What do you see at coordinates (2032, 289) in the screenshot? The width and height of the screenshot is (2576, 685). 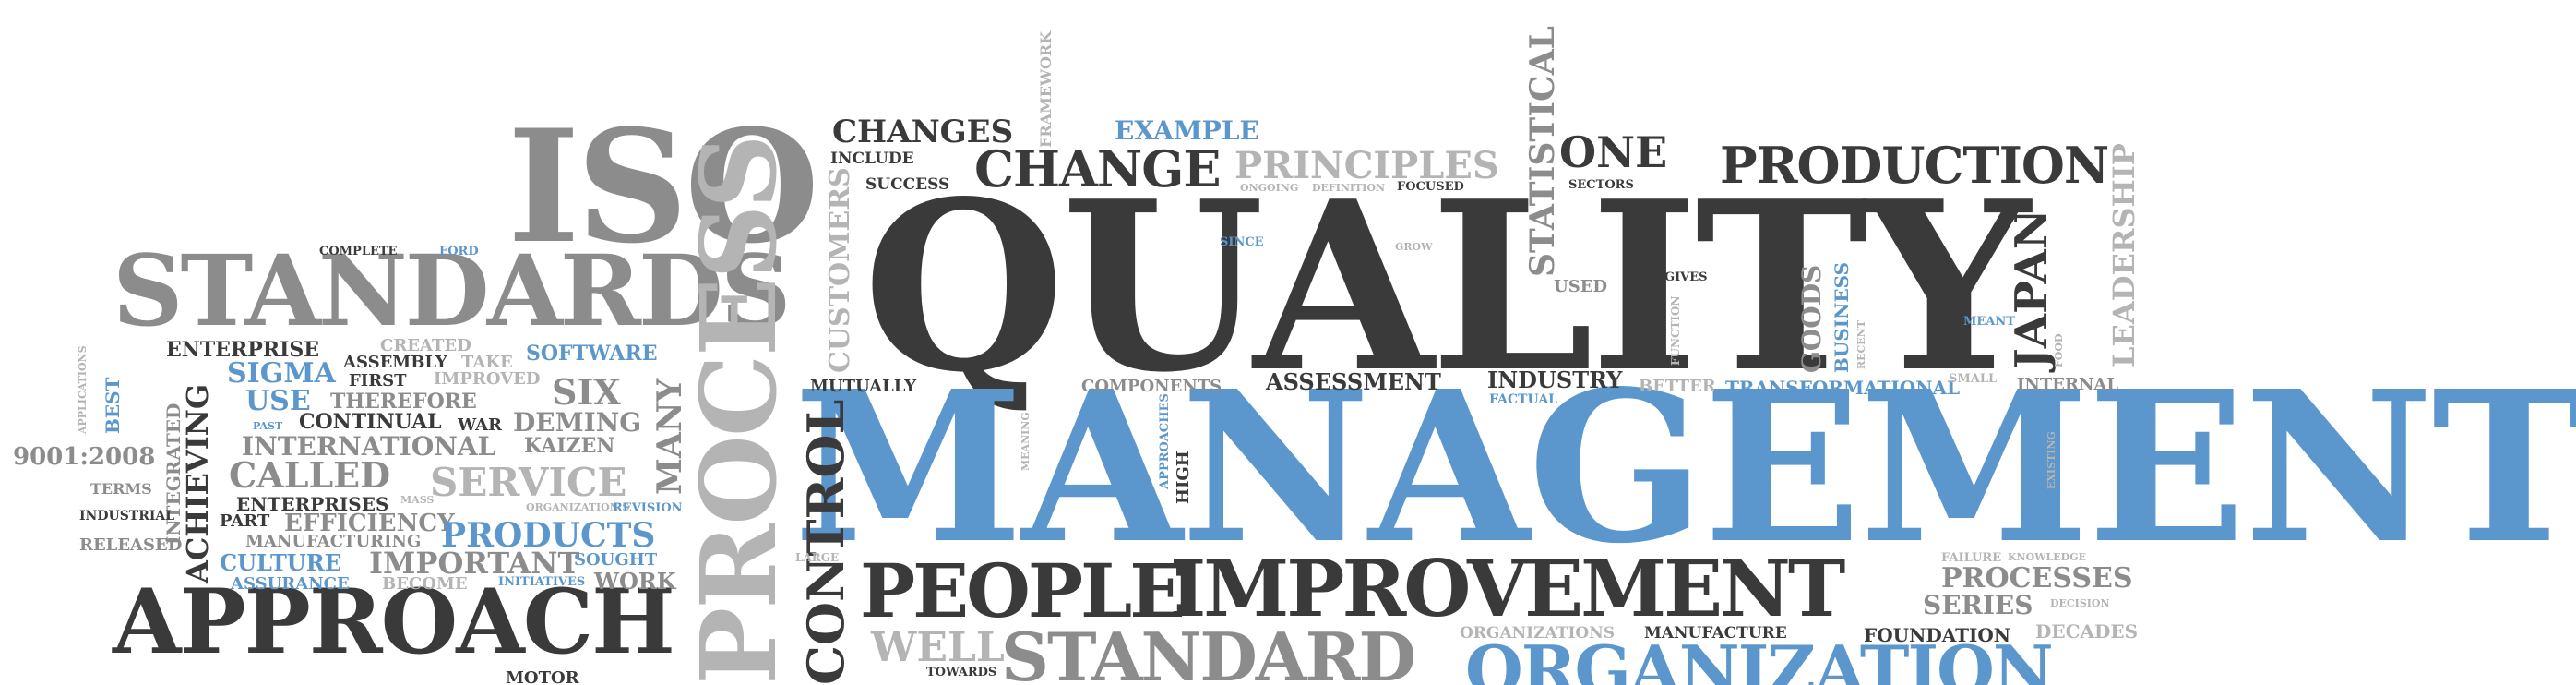 I see `word-japan: JAPAN` at bounding box center [2032, 289].